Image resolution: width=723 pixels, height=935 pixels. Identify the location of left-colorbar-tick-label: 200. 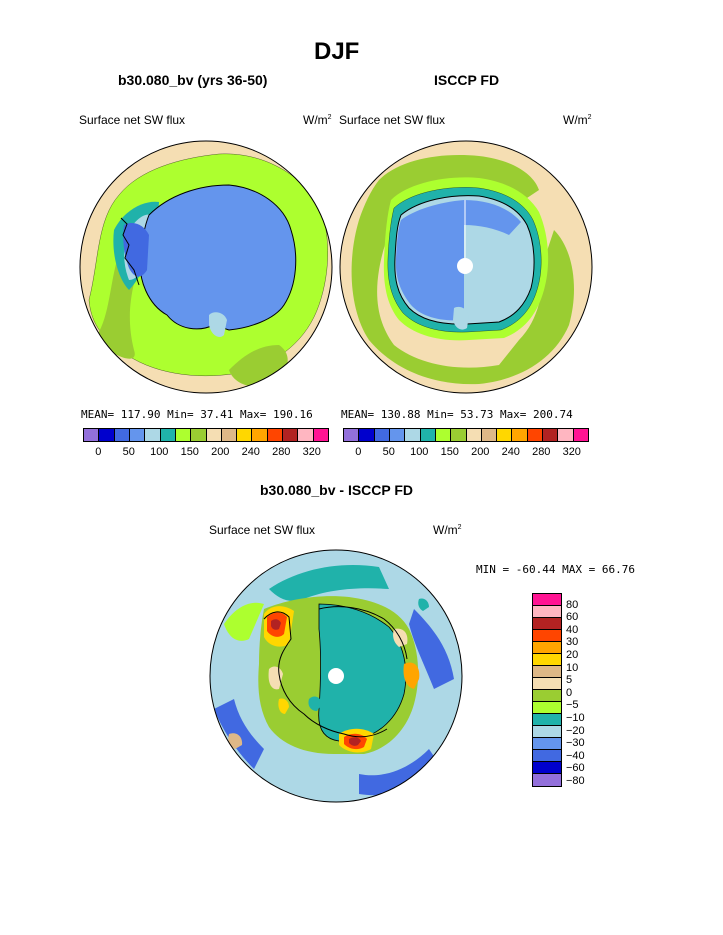
(220, 452).